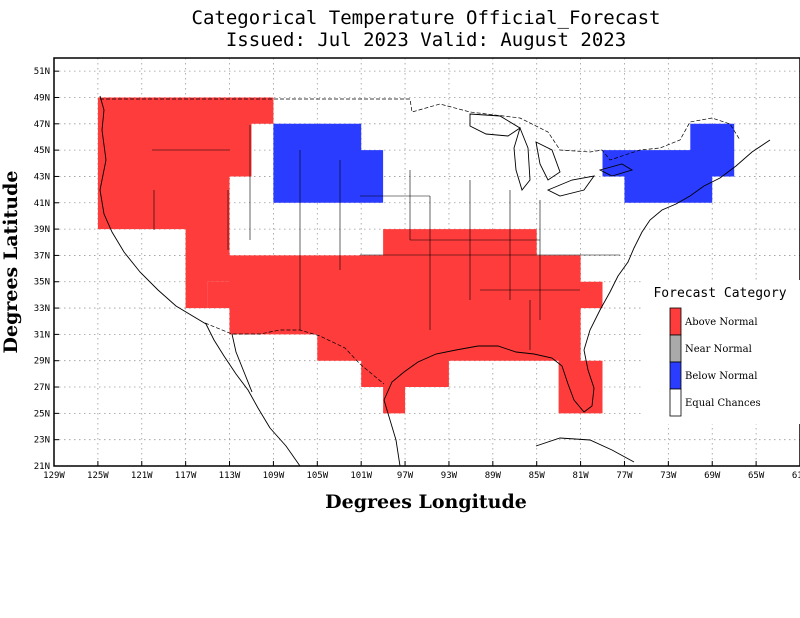 The image size is (800, 618). I want to click on chart-subtitle: Issued: Jul 2023 Valid: August 2023, so click(426, 40).